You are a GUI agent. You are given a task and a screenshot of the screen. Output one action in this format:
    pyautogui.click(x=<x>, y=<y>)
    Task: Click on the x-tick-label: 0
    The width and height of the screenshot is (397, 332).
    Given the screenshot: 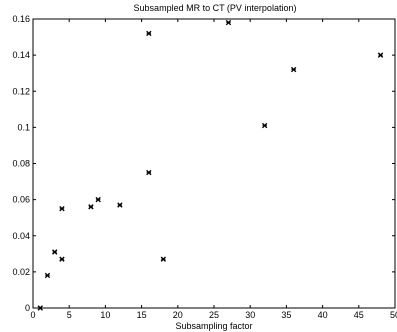 What is the action you would take?
    pyautogui.click(x=32, y=315)
    